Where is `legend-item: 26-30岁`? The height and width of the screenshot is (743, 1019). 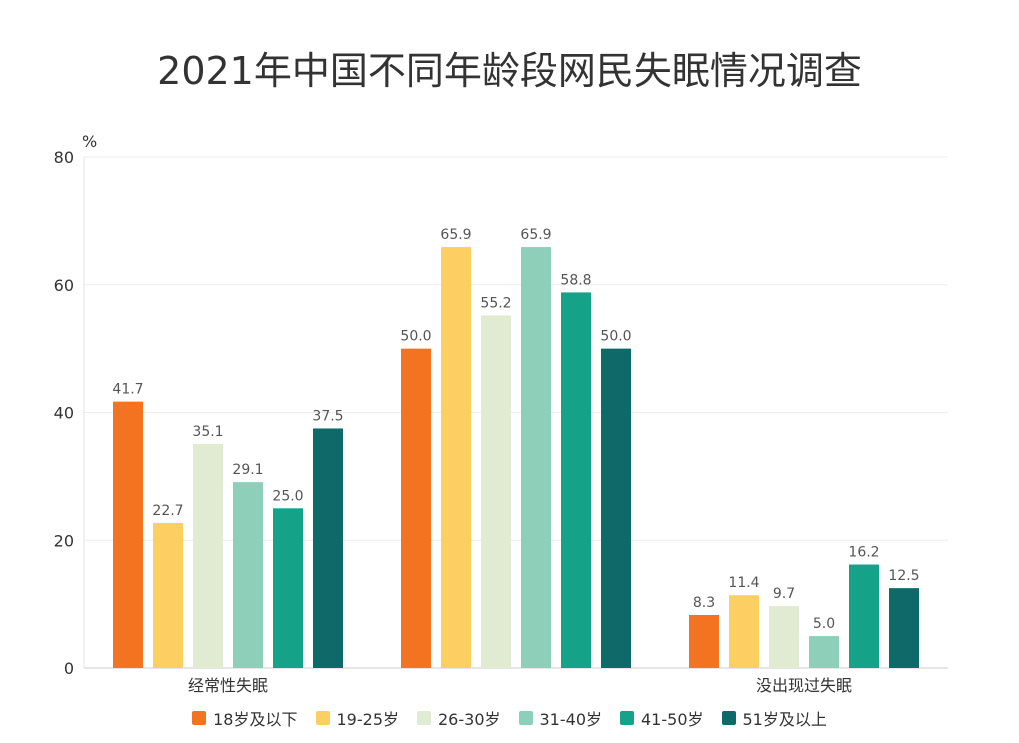 legend-item: 26-30岁 is located at coordinates (459, 718).